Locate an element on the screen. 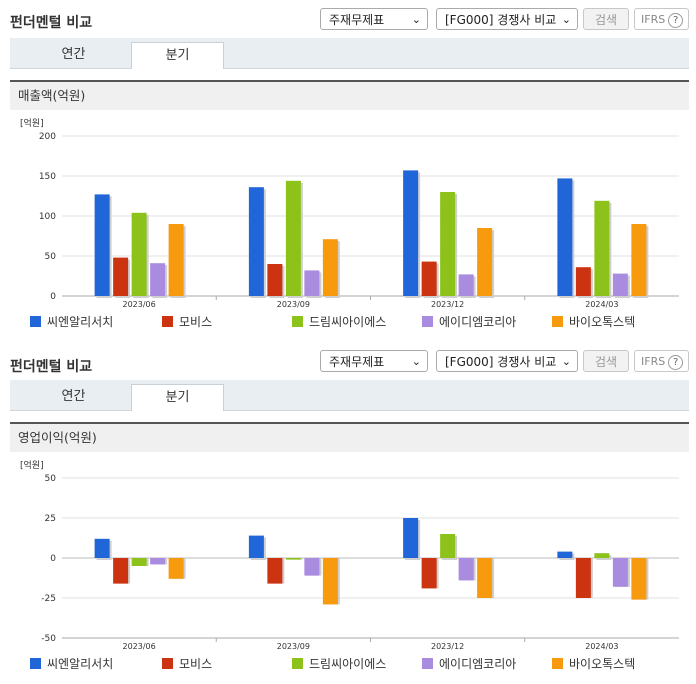 Image resolution: width=696 pixels, height=684 pixels. y-tick-label: 150 is located at coordinates (47, 177).